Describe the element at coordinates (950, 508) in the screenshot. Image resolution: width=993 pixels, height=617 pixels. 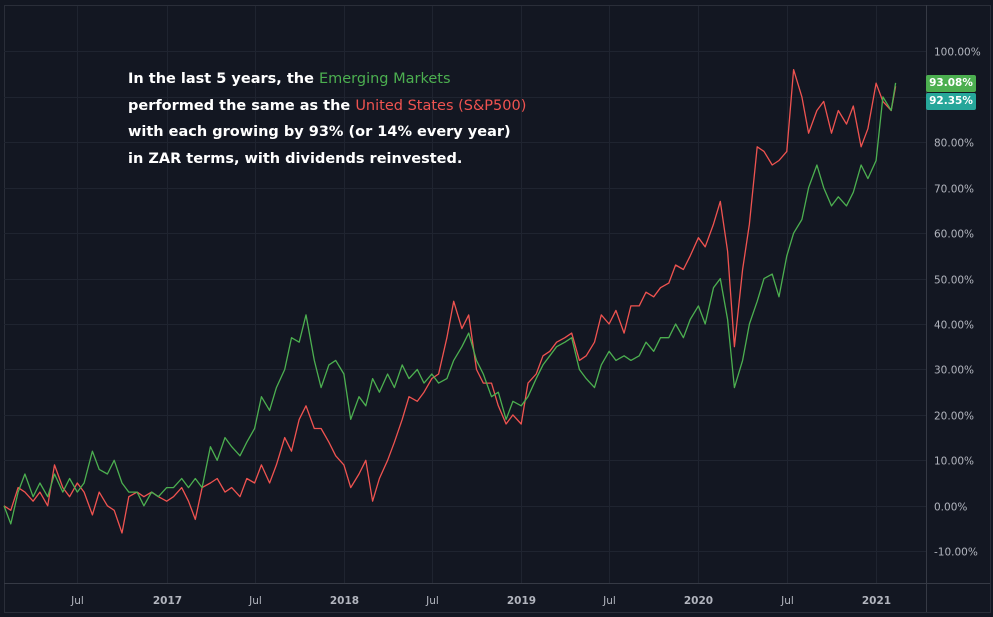
I see `y-tick-label: 0.00%` at that location.